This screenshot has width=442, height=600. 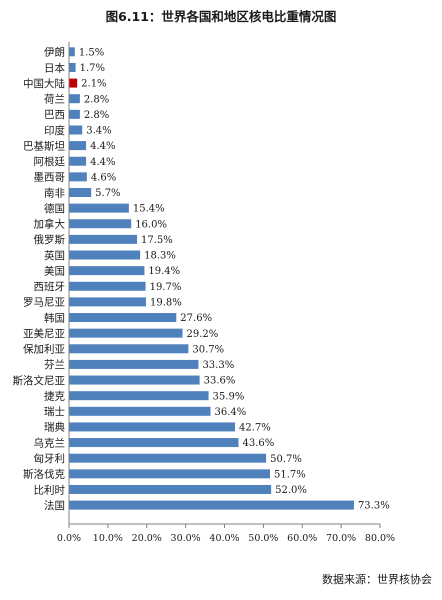 I want to click on category-label: 美国, so click(x=54, y=270).